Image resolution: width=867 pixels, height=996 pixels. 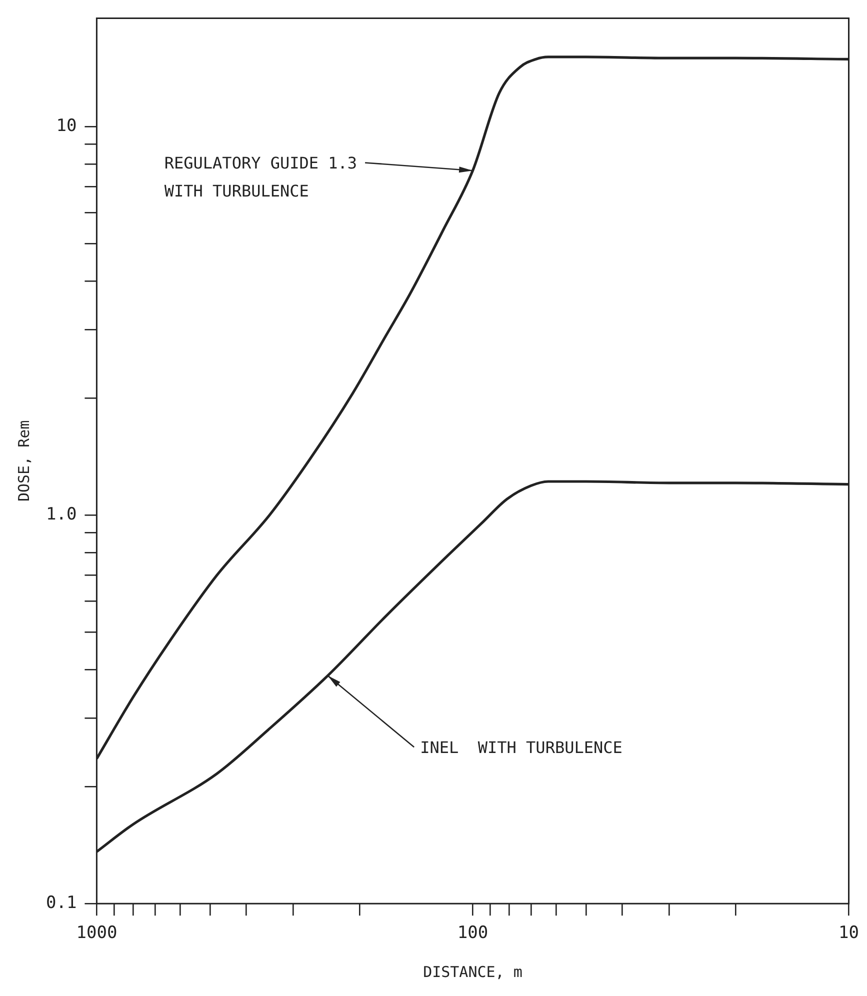 What do you see at coordinates (61, 514) in the screenshot?
I see `y-tick-label: 1.0` at bounding box center [61, 514].